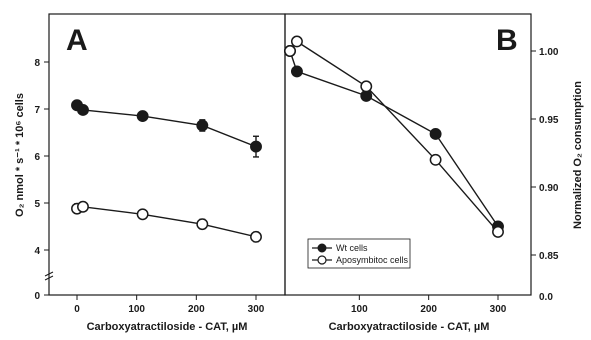  What do you see at coordinates (37, 63) in the screenshot?
I see `panel-a-y-tick-label: 8` at bounding box center [37, 63].